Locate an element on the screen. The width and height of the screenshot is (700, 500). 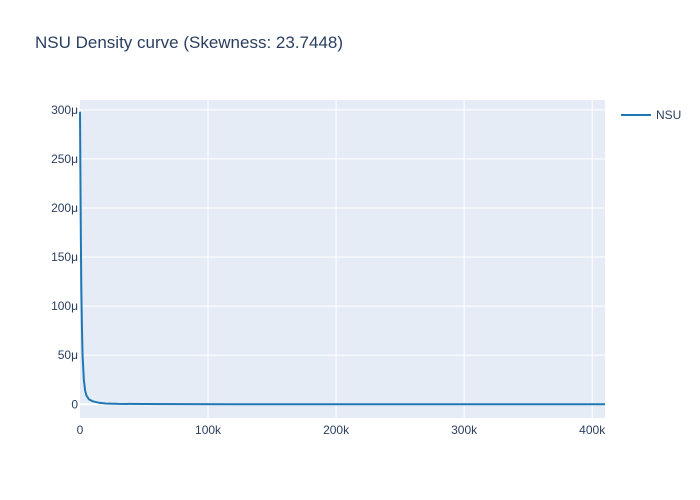
x-tick-label: 100k is located at coordinates (208, 430).